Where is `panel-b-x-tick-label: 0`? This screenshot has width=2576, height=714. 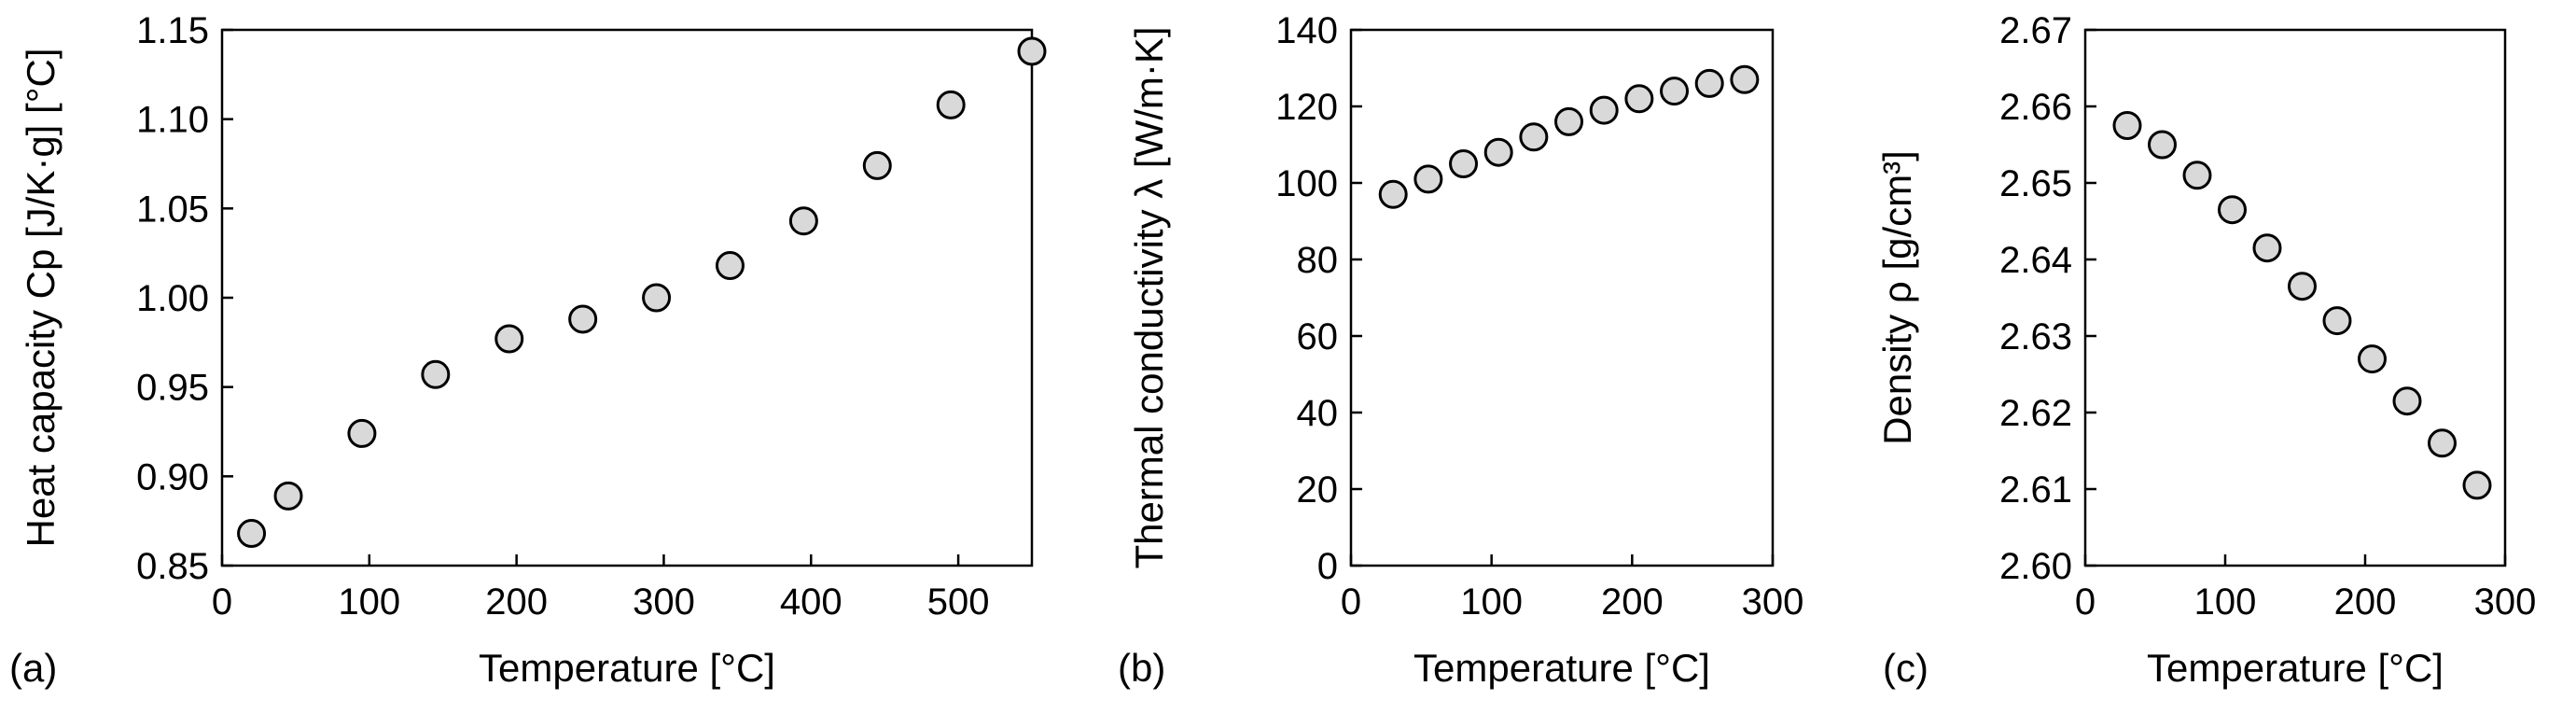 panel-b-x-tick-label: 0 is located at coordinates (1351, 602).